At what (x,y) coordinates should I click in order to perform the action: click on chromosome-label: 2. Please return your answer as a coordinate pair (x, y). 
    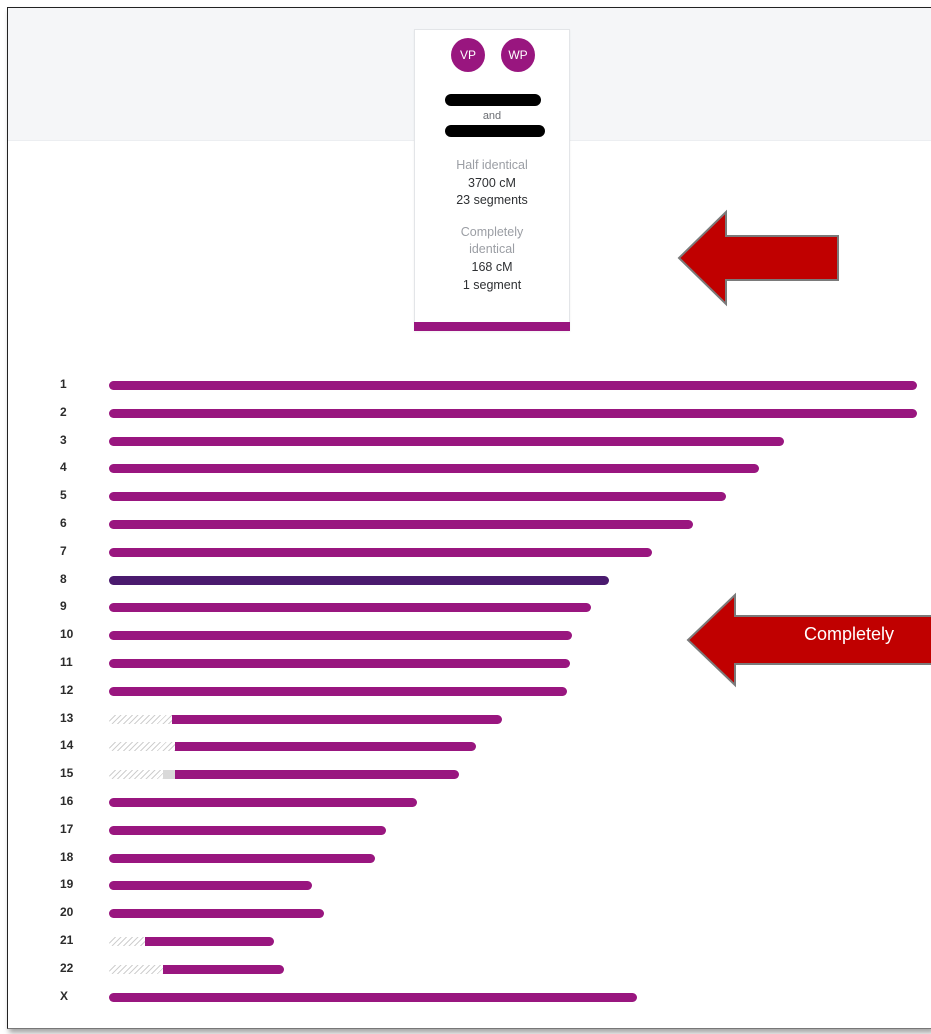
    Looking at the image, I should click on (63, 412).